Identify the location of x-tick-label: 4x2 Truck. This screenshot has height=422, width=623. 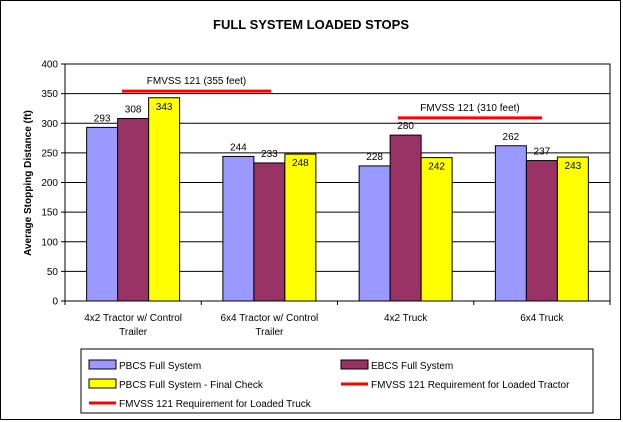
(406, 318).